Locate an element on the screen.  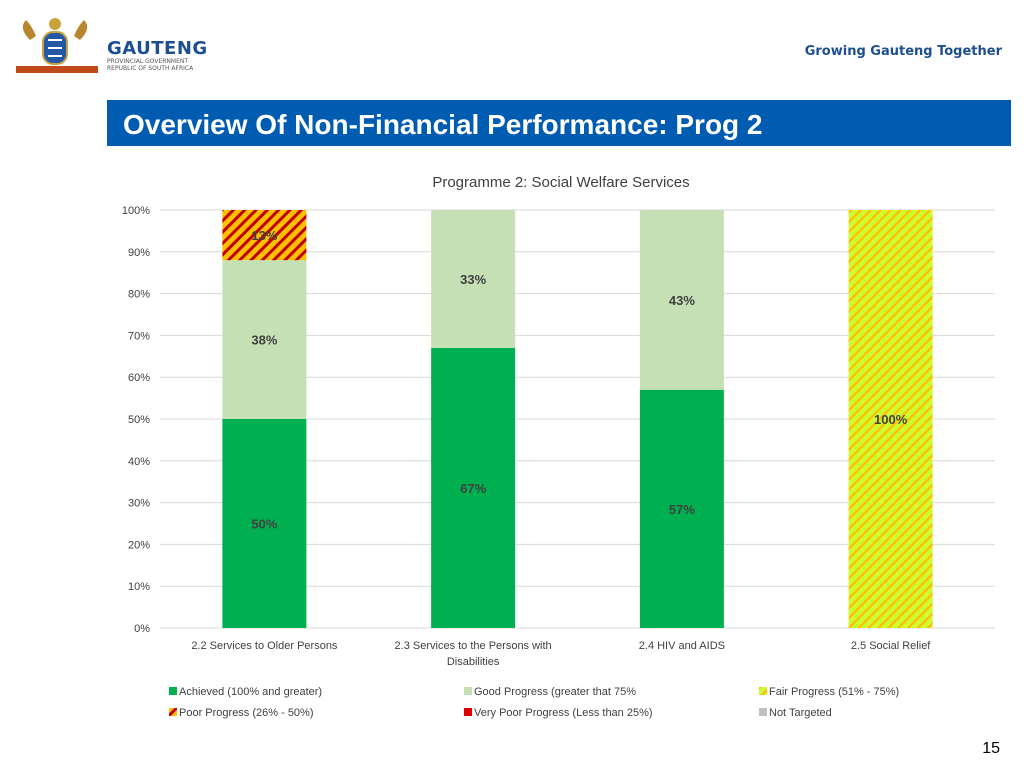
chart-title: Programme 2: Social Welfare Services is located at coordinates (560, 182).